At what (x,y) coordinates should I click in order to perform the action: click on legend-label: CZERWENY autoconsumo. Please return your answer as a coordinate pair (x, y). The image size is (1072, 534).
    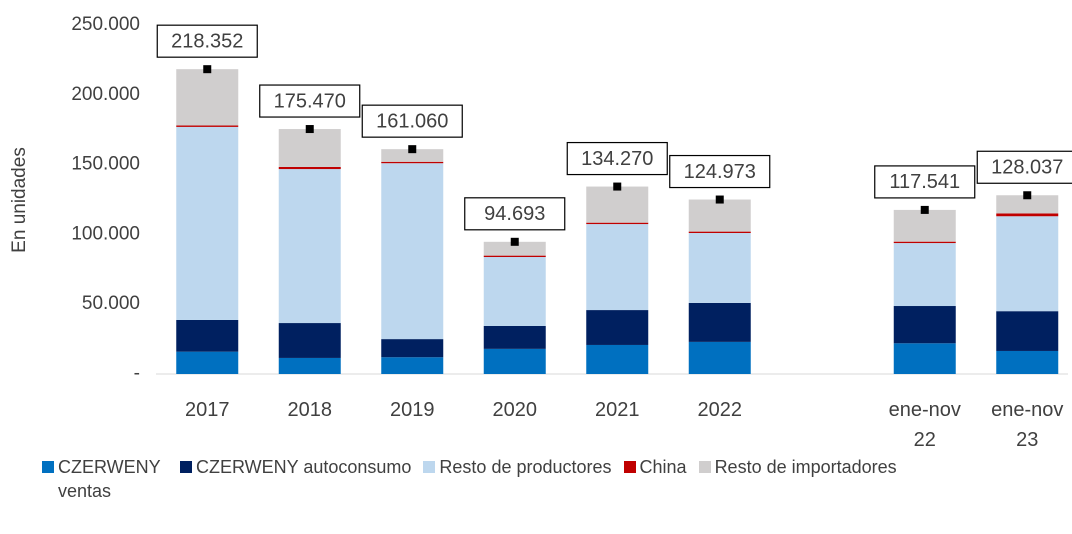
    Looking at the image, I should click on (304, 467).